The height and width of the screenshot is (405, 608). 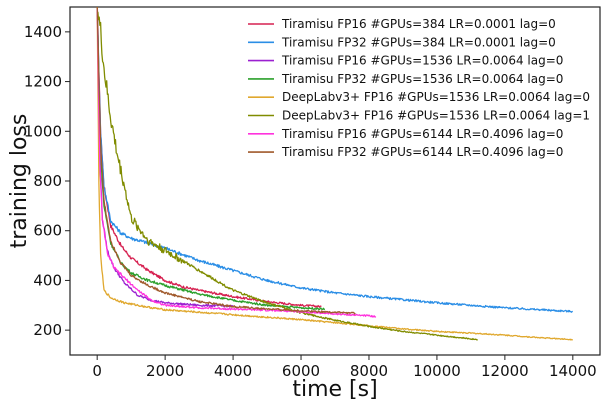 What do you see at coordinates (97, 371) in the screenshot?
I see `x-tick-label: 0` at bounding box center [97, 371].